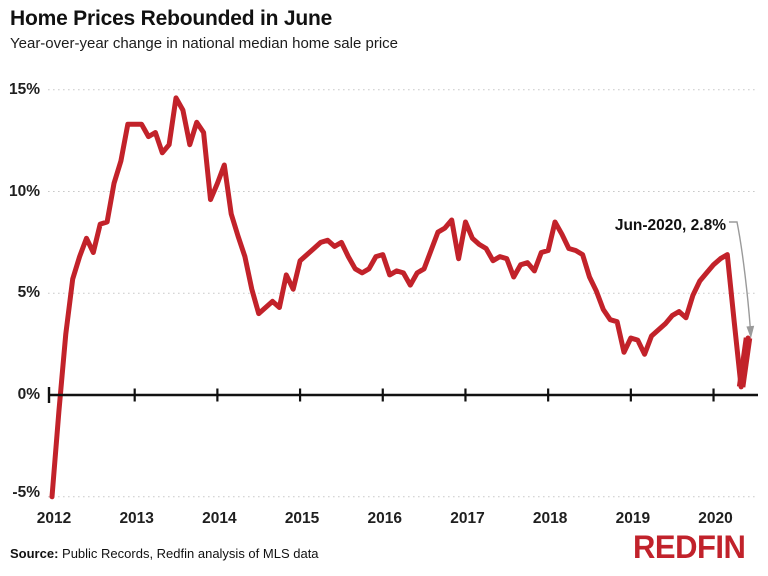  What do you see at coordinates (670, 225) in the screenshot?
I see `annotation-label: Jun-2020, 2.8%` at bounding box center [670, 225].